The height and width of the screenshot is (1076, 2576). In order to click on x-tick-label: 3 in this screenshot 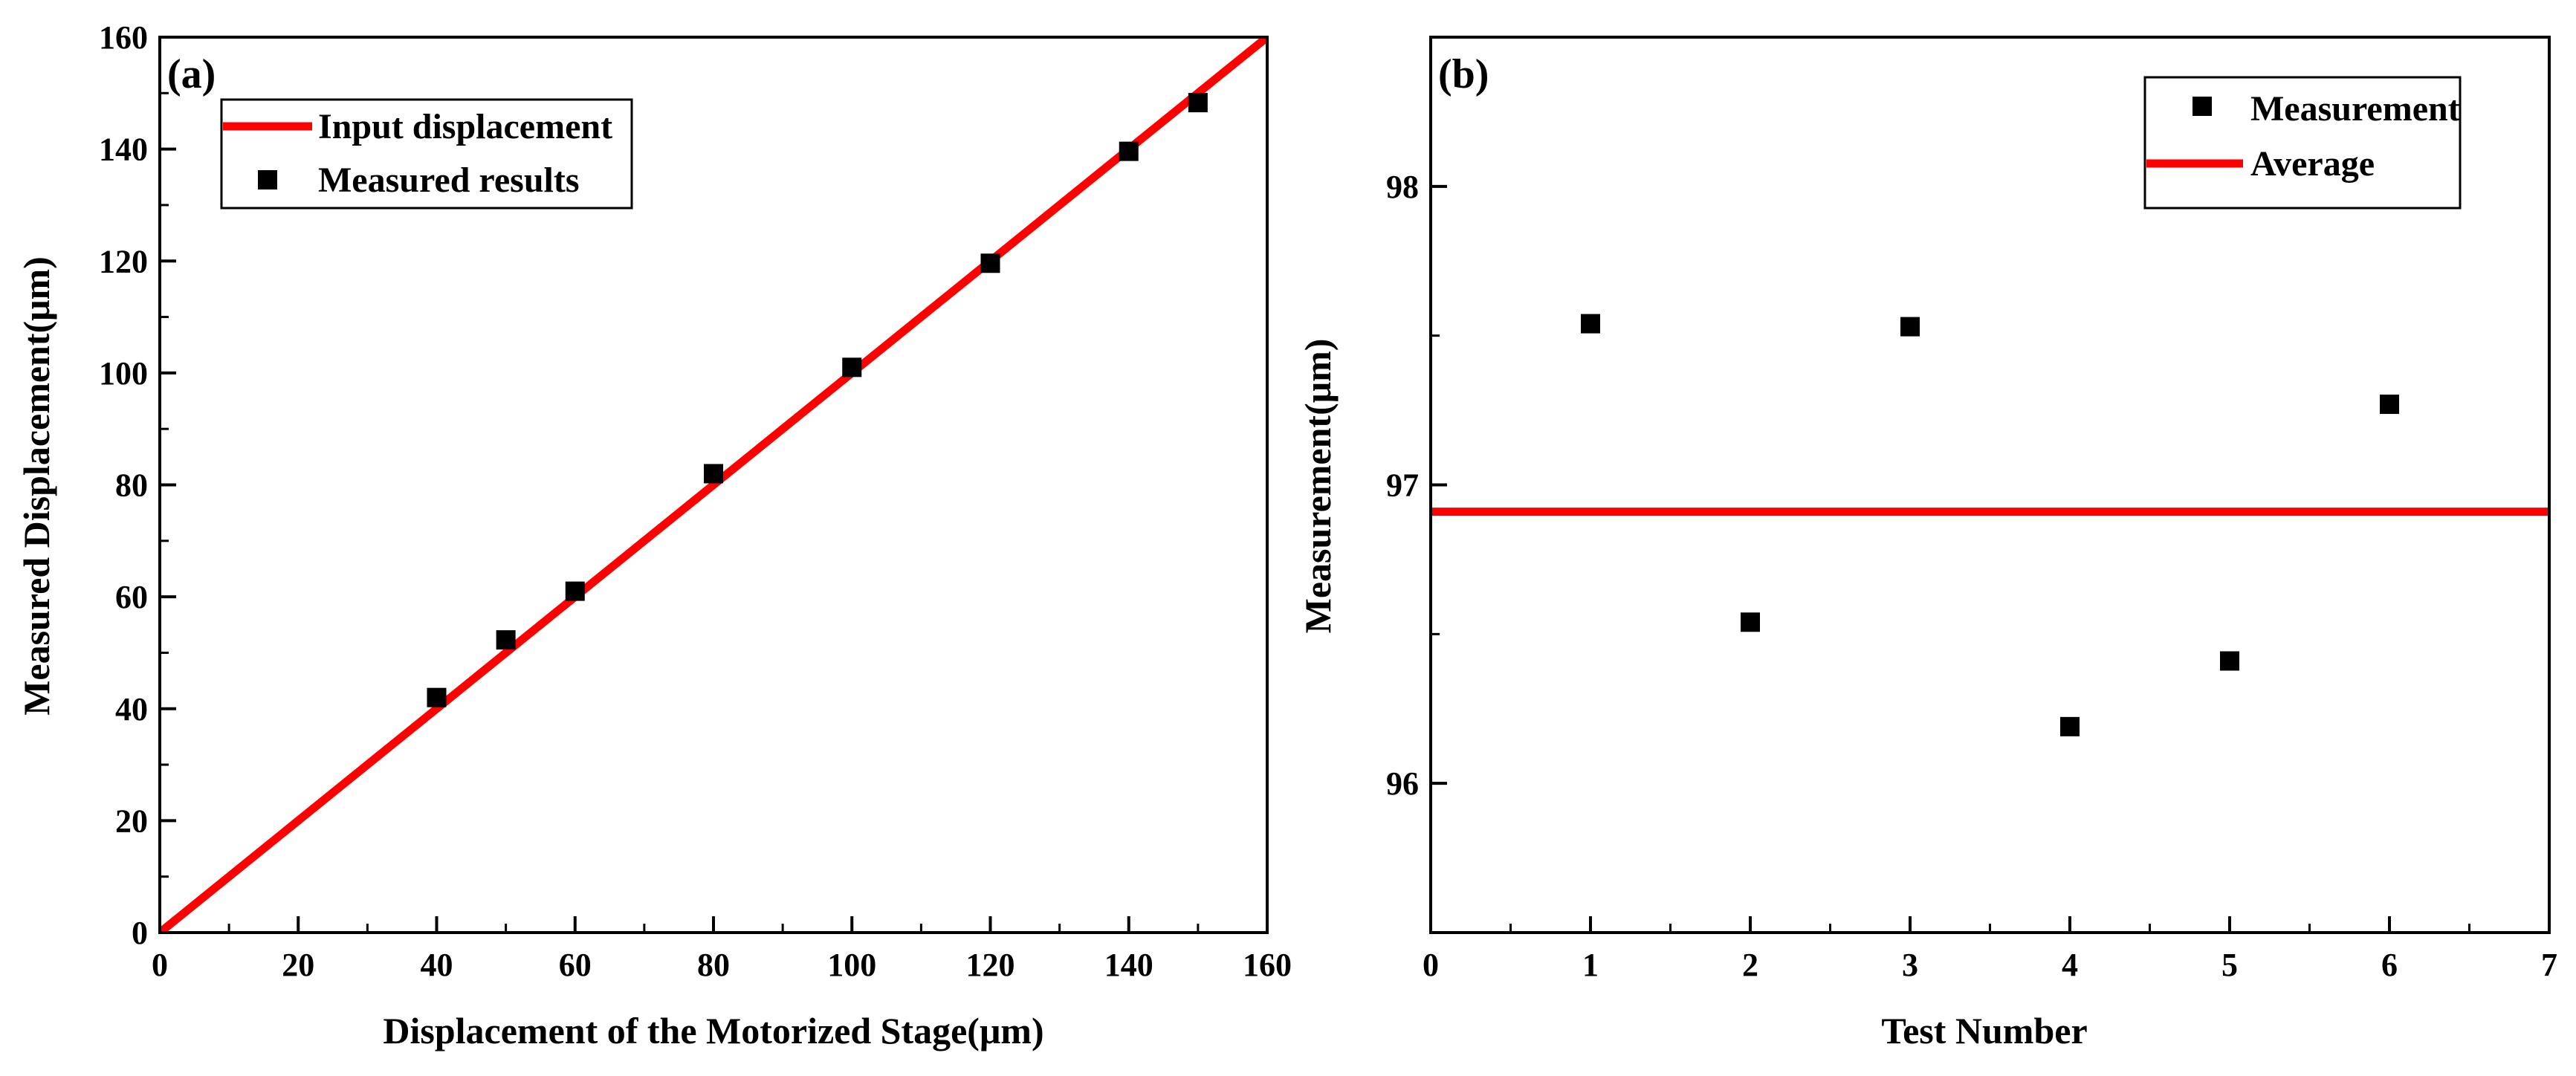, I will do `click(1910, 965)`.